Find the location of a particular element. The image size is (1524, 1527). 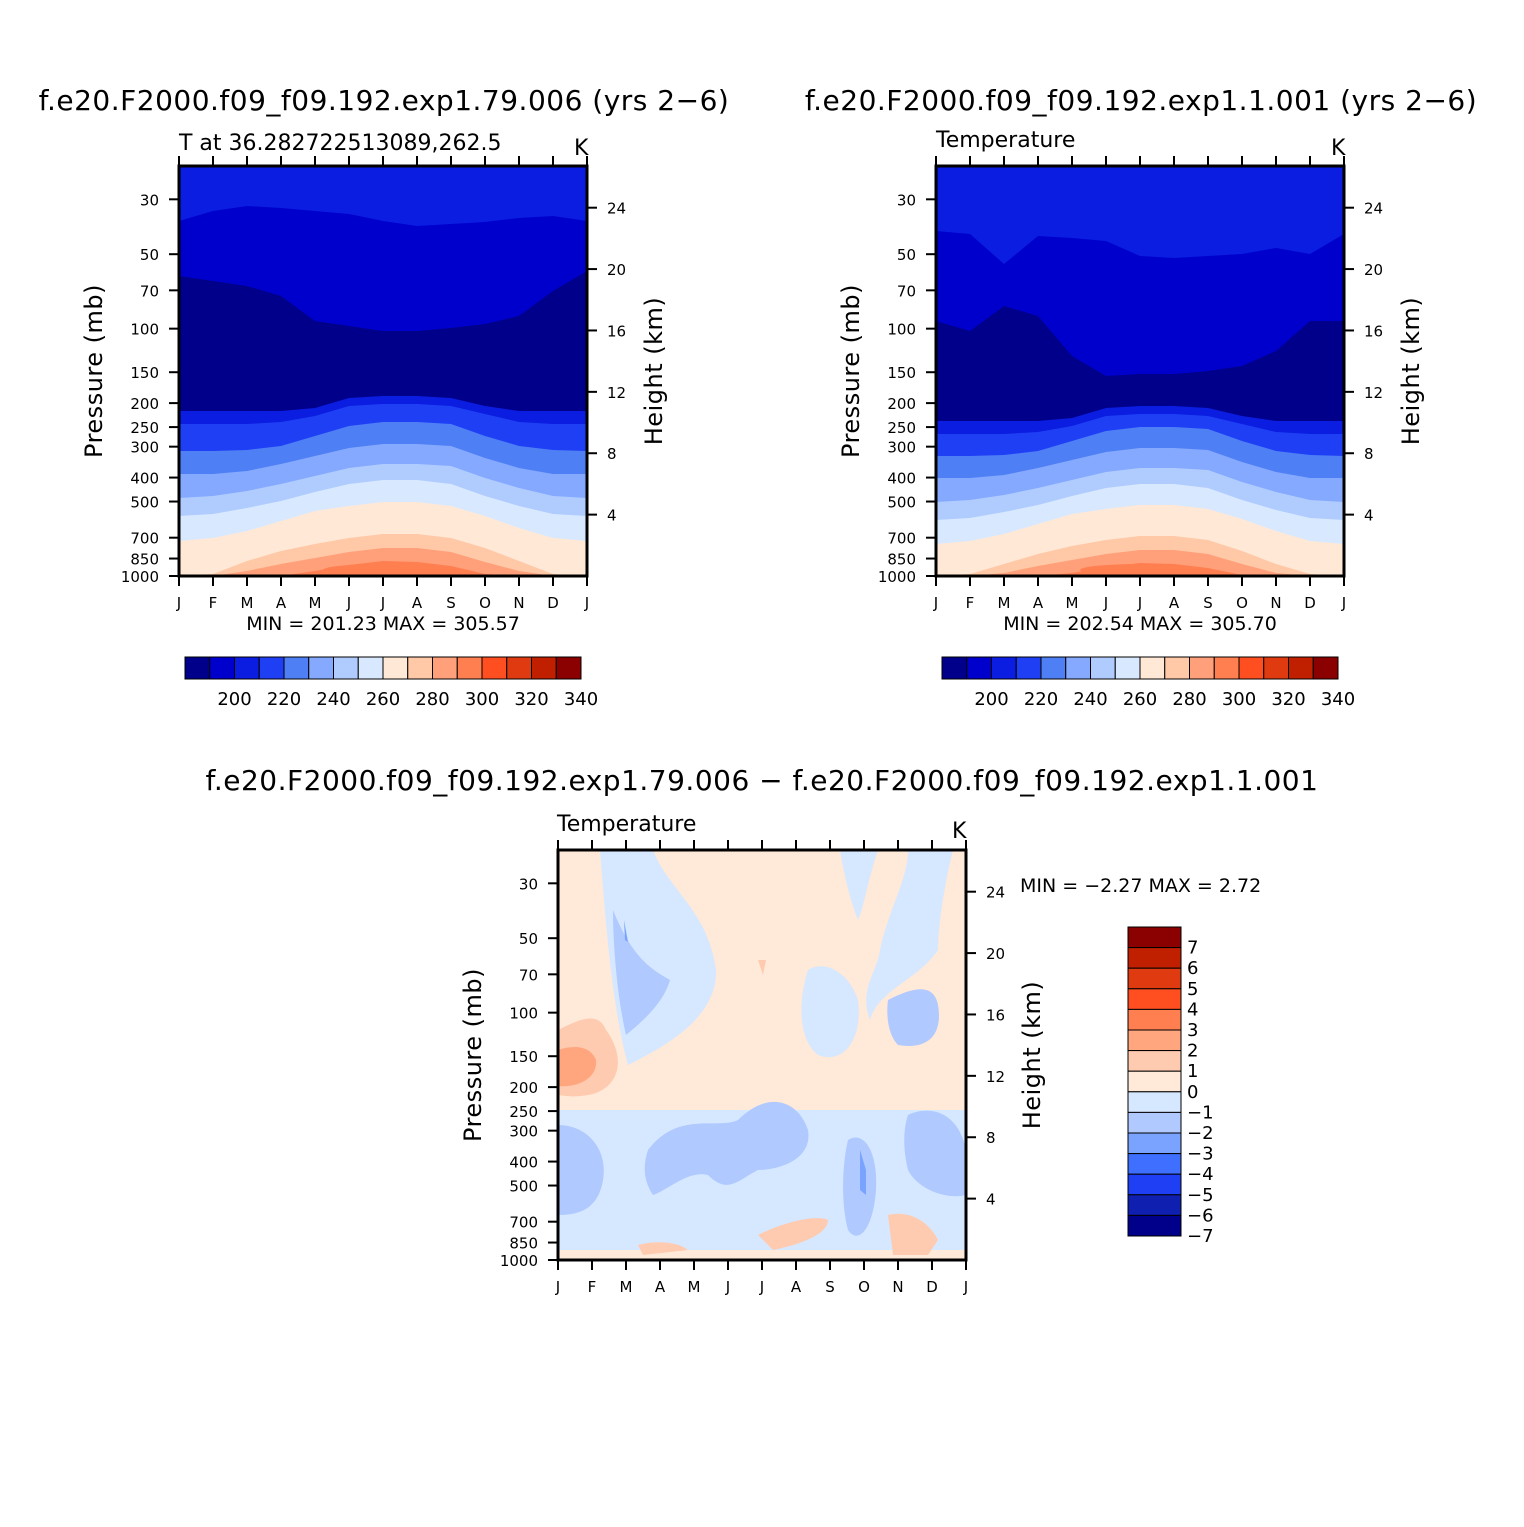

y-tick-label: 50 is located at coordinates (149, 255).